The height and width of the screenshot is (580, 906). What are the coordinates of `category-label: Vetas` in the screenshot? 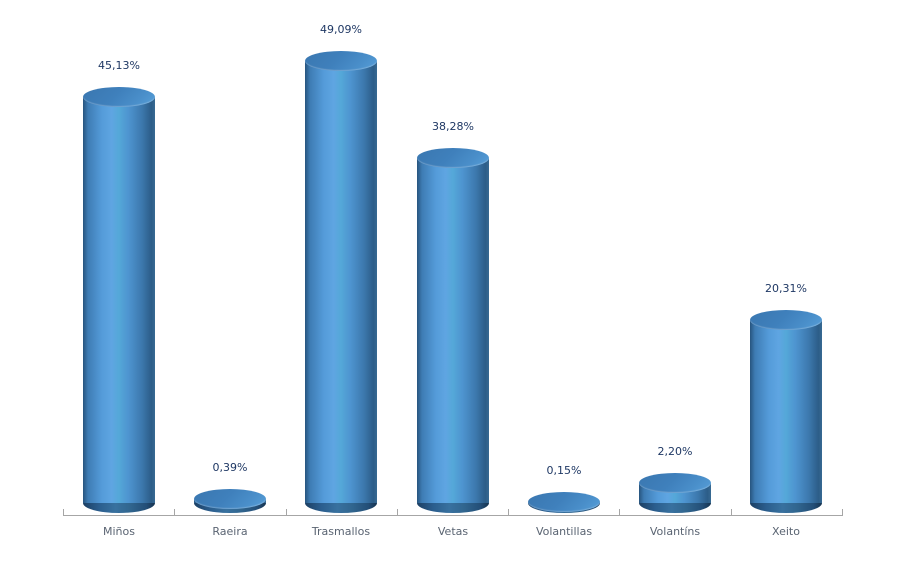 It's located at (453, 531).